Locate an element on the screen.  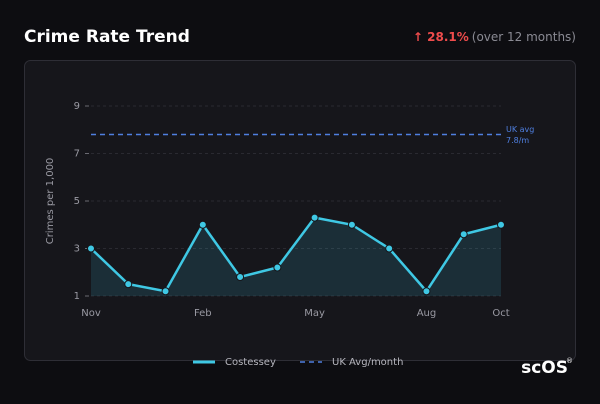
y-tick-label: 9 is located at coordinates (77, 106).